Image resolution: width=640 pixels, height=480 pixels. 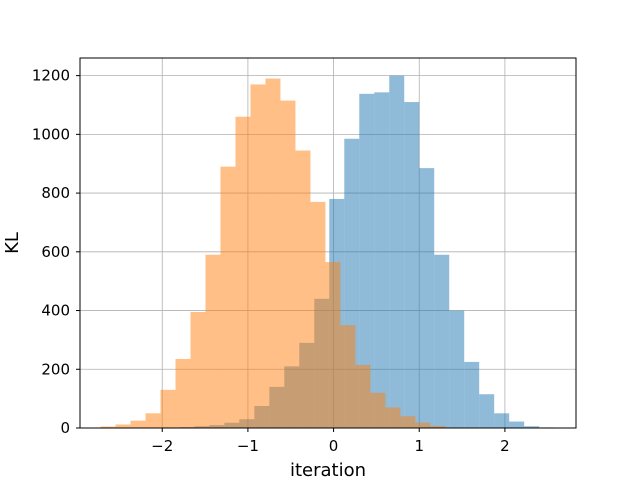 I want to click on y-tick-label: 400, so click(x=55, y=311).